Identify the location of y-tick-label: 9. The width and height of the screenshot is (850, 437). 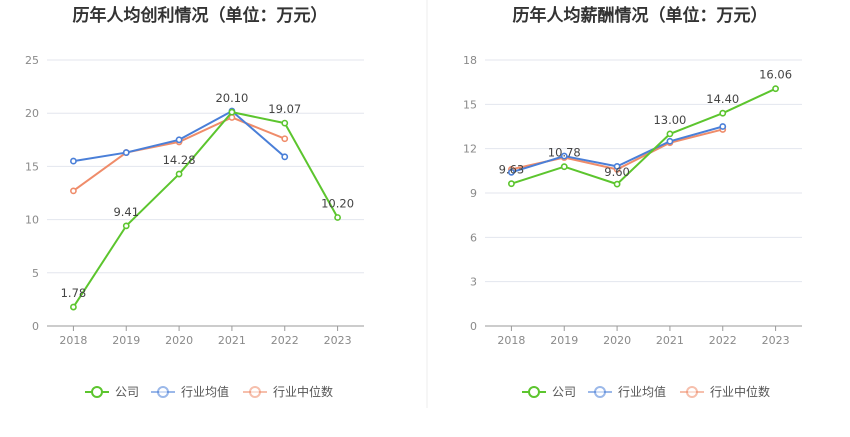
(473, 193).